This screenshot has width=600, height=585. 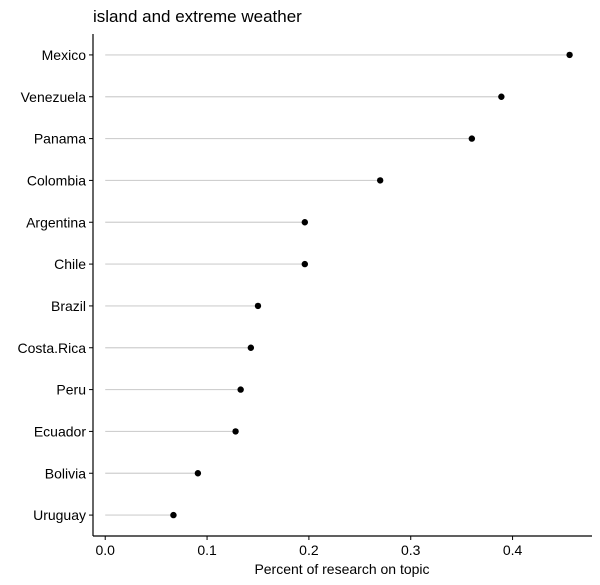 What do you see at coordinates (60, 139) in the screenshot?
I see `category-label-2: Panama` at bounding box center [60, 139].